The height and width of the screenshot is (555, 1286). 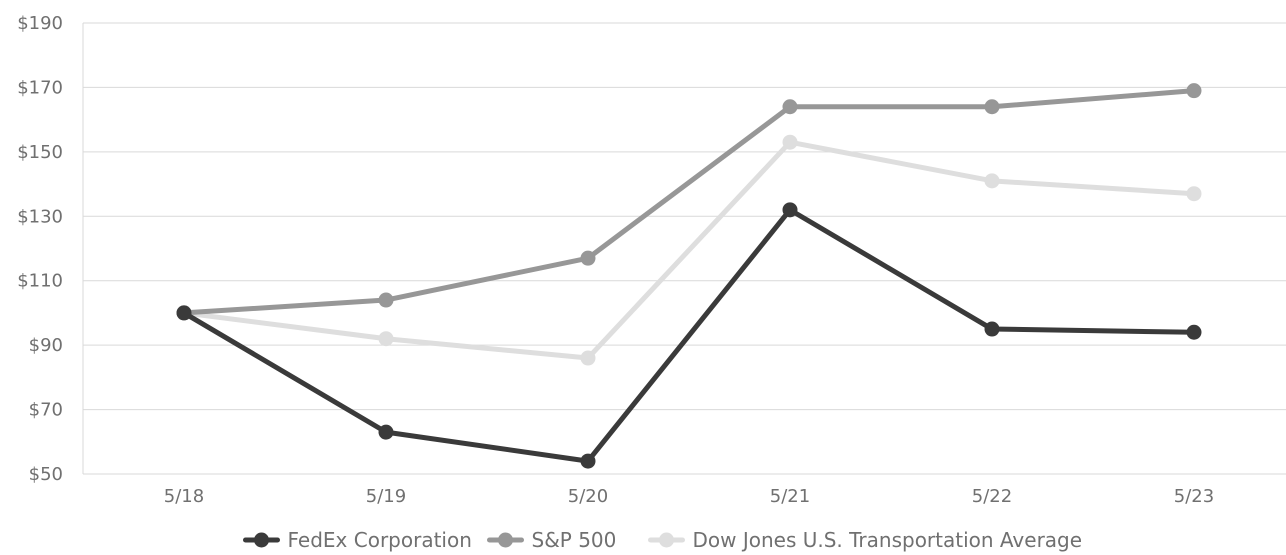 I want to click on y-tick-label: $150, so click(x=40, y=152).